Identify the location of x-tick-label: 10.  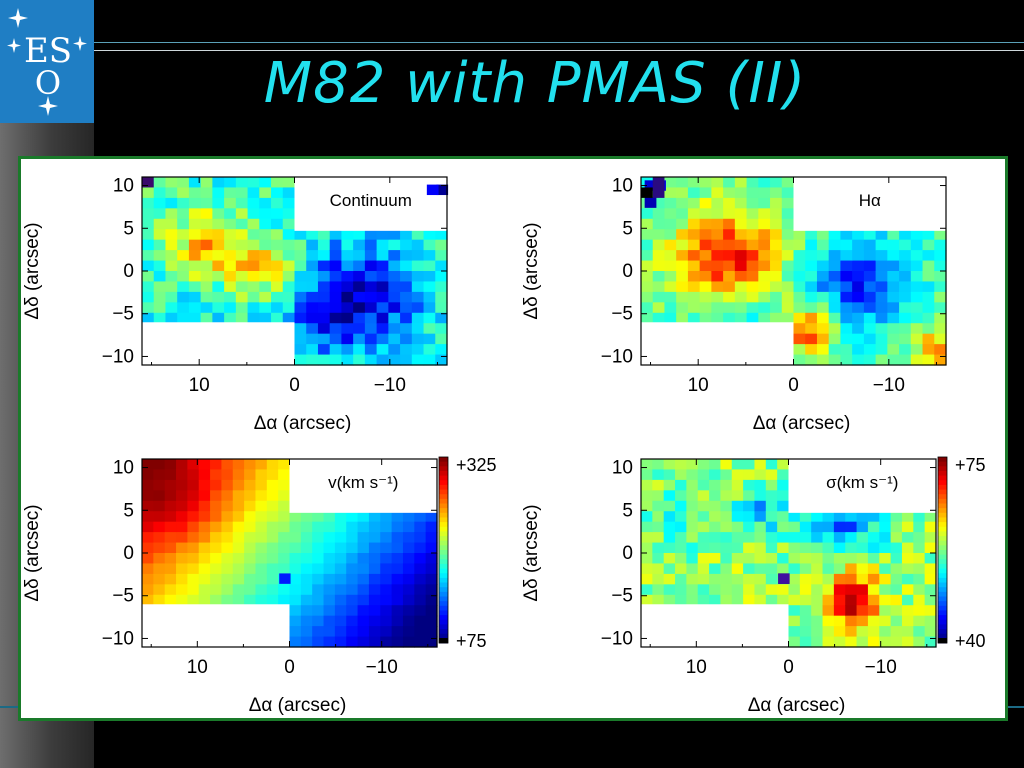
(197, 667).